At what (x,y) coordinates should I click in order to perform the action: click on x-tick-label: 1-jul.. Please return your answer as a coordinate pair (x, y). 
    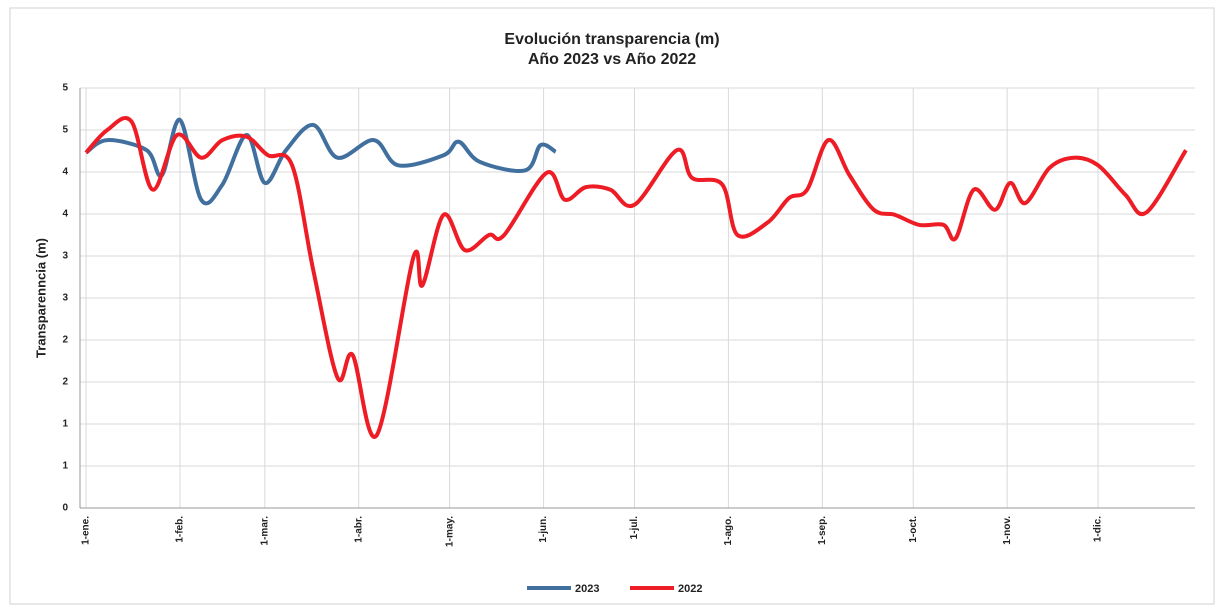
    Looking at the image, I should click on (634, 528).